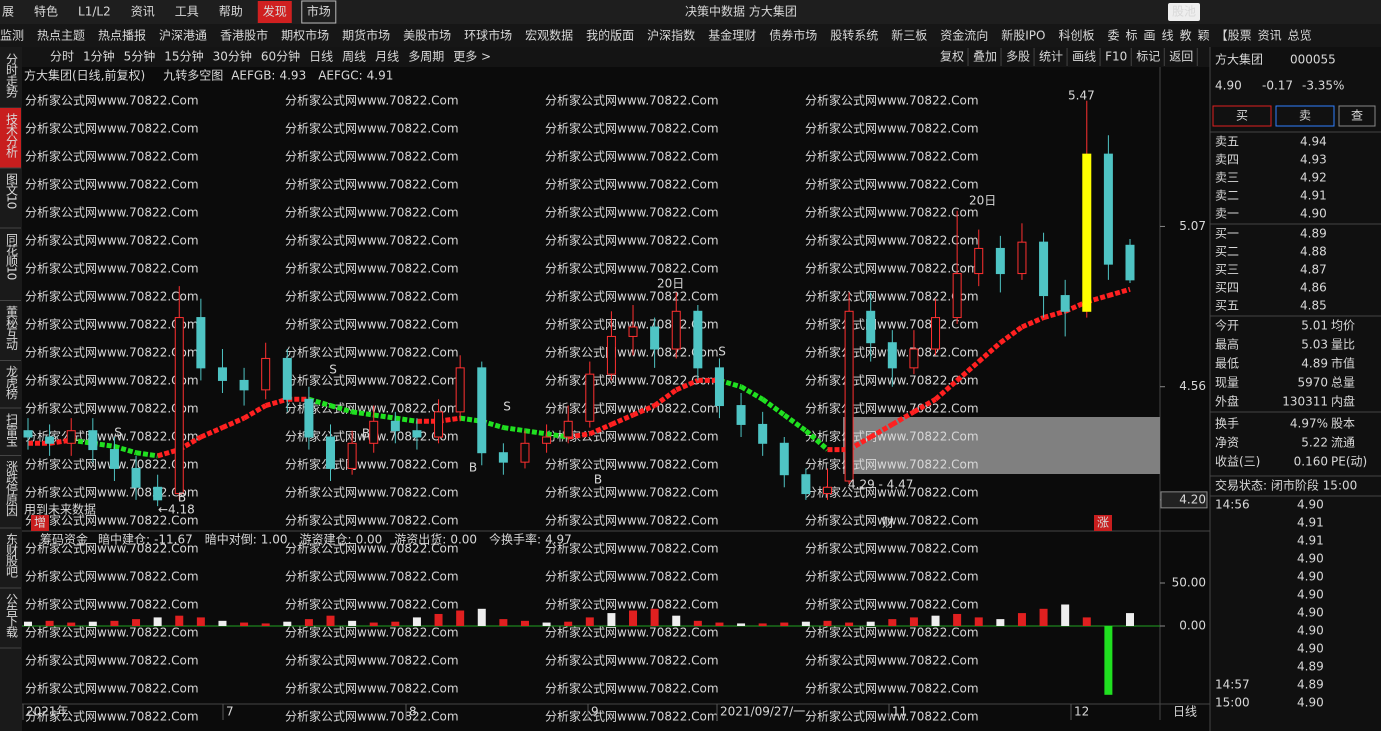 Image resolution: width=1381 pixels, height=731 pixels. I want to click on nav-item: 新三板, so click(909, 35).